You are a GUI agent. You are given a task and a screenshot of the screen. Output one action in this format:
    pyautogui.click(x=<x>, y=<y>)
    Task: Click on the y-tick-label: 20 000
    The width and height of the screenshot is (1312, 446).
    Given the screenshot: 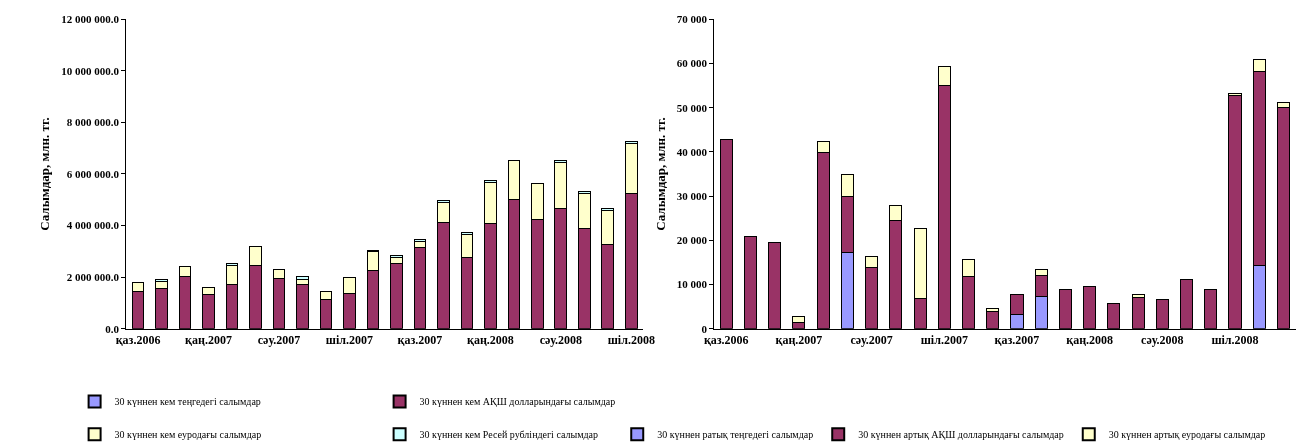 What is the action you would take?
    pyautogui.click(x=692, y=240)
    